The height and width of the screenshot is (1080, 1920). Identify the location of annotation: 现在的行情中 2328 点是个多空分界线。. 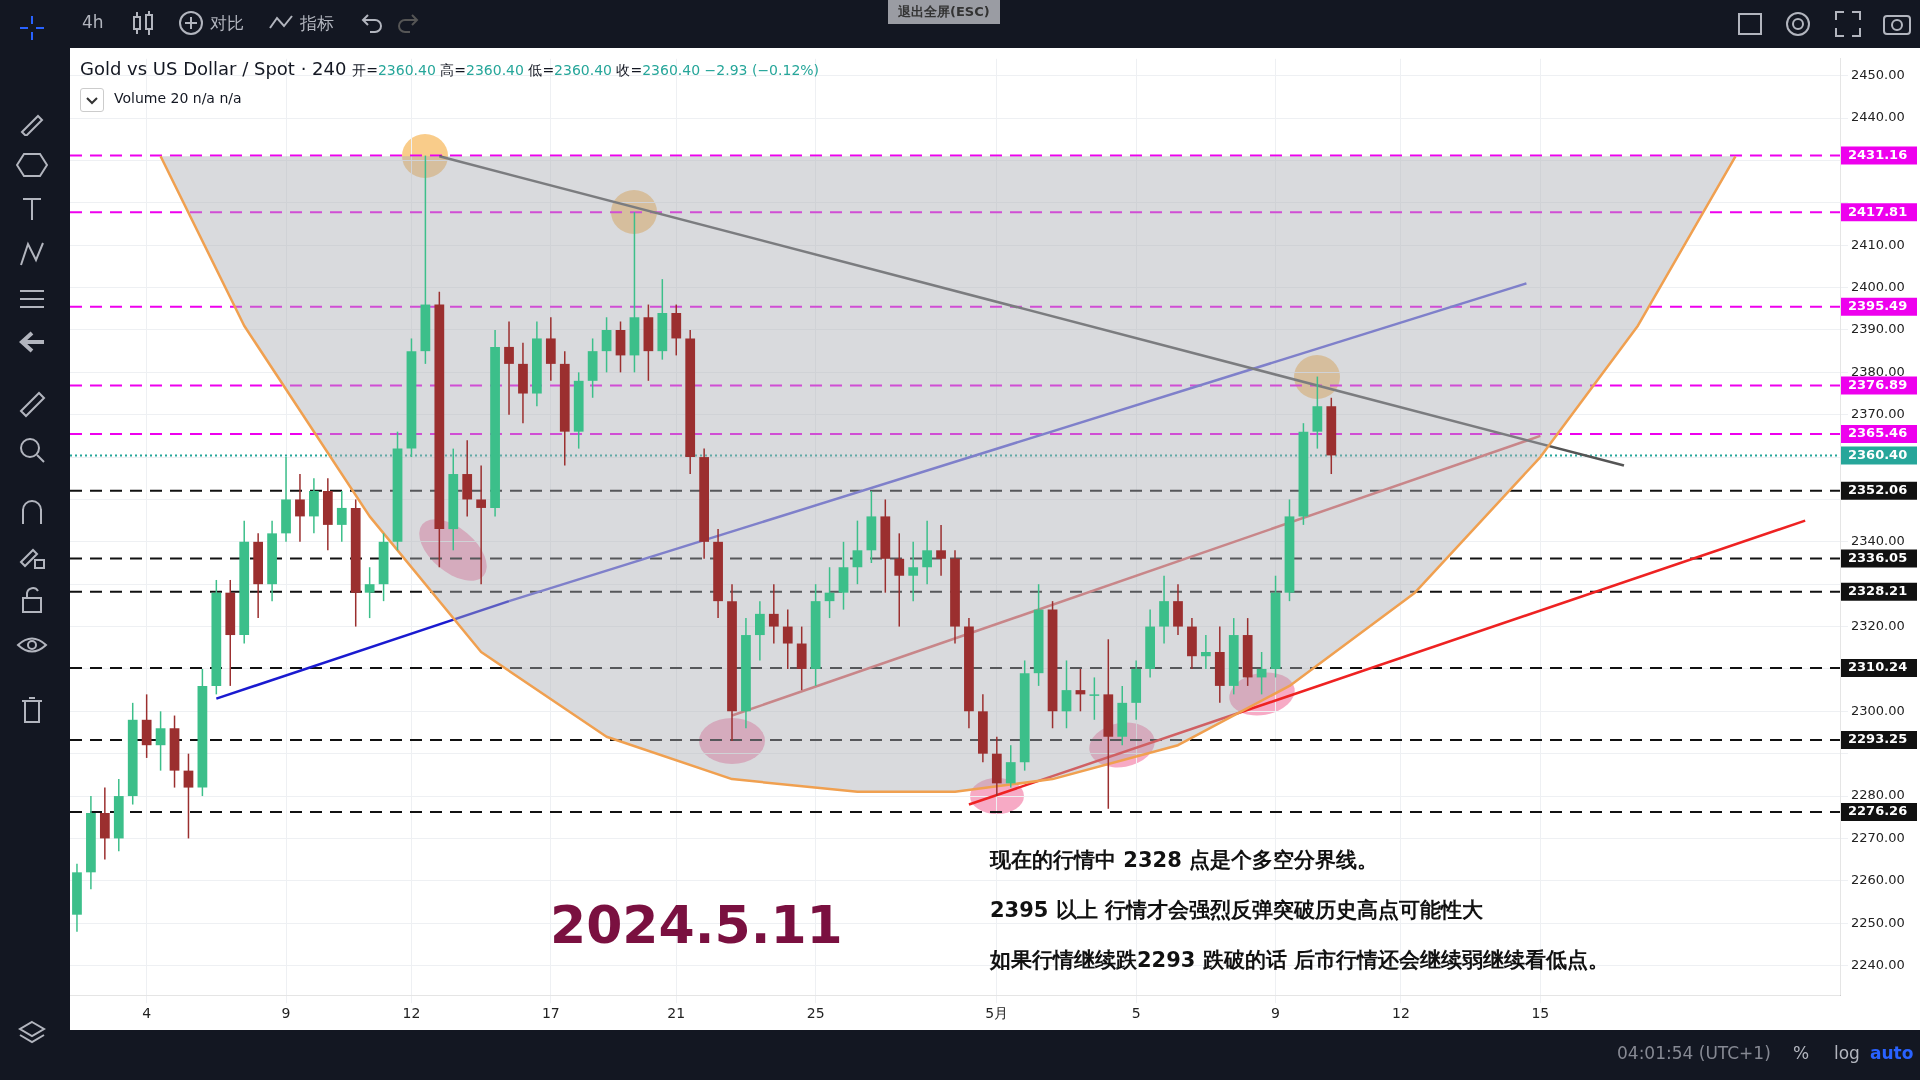
(1184, 860).